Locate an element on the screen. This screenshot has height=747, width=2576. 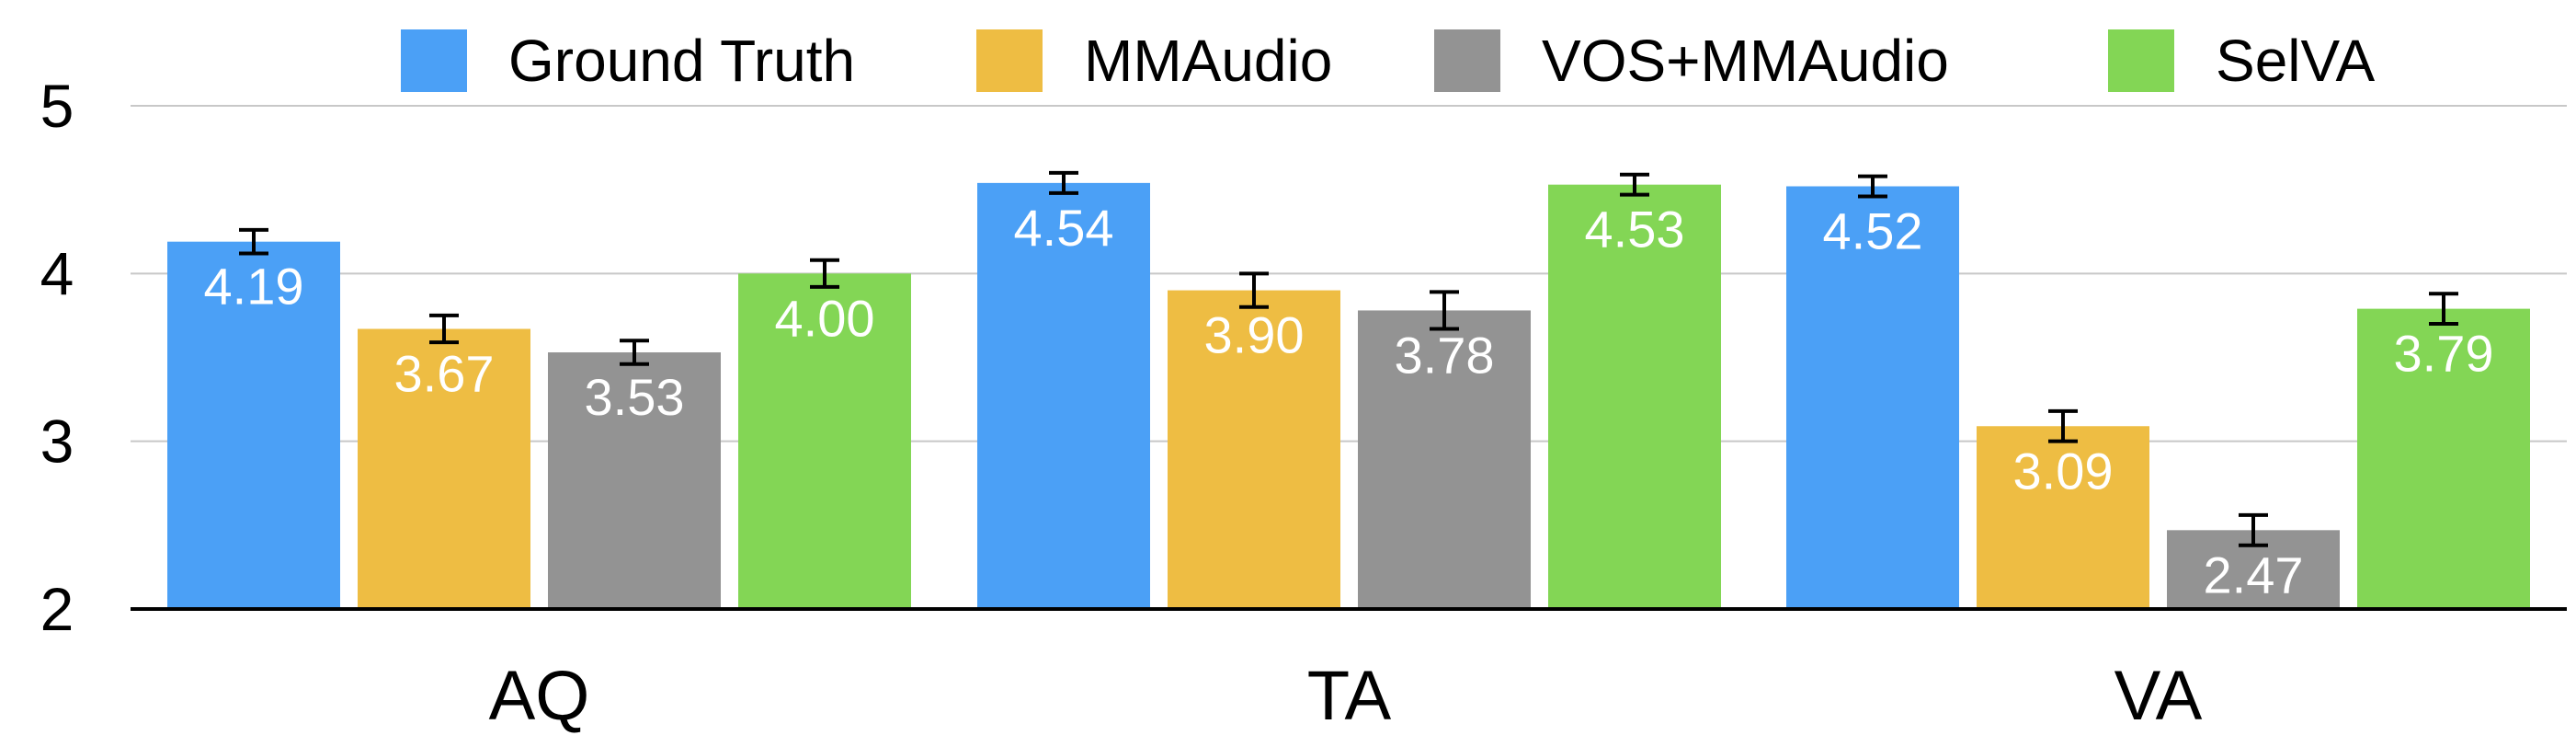
y-tick-label: 3 is located at coordinates (57, 442).